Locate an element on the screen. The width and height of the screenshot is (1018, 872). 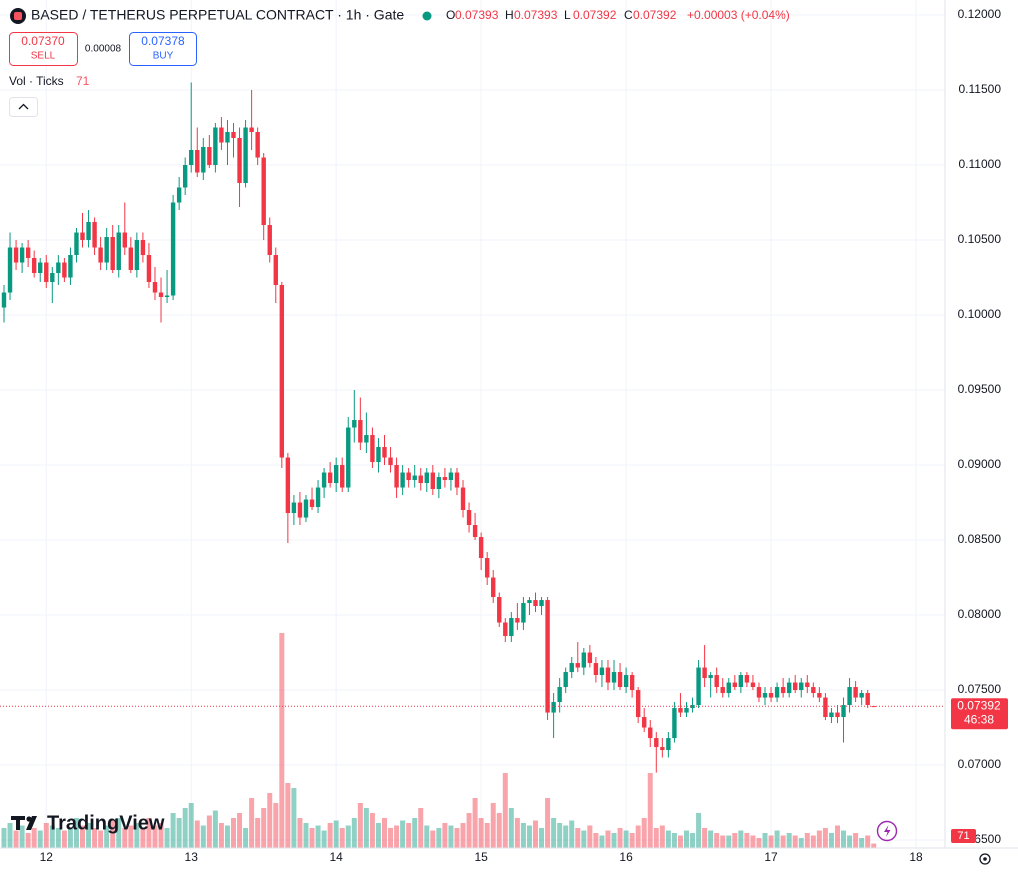
buy-label: BUY is located at coordinates (163, 56).